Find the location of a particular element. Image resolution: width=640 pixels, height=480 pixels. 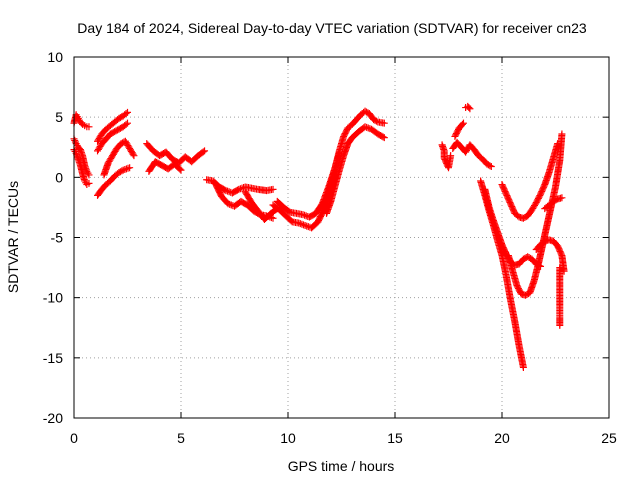

y-tick-label: 10 is located at coordinates (55, 57).